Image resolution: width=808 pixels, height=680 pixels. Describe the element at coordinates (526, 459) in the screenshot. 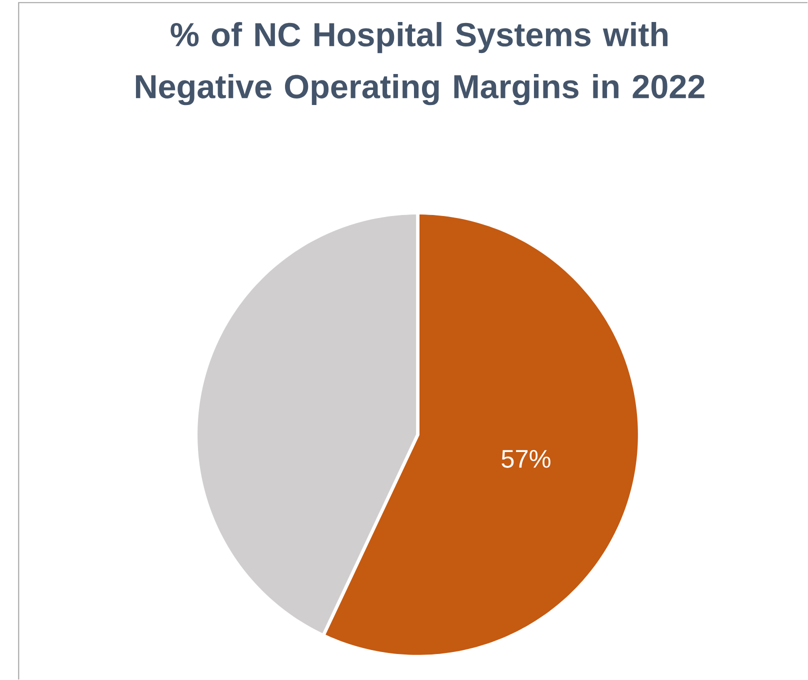

I see `data-label: 57%` at that location.